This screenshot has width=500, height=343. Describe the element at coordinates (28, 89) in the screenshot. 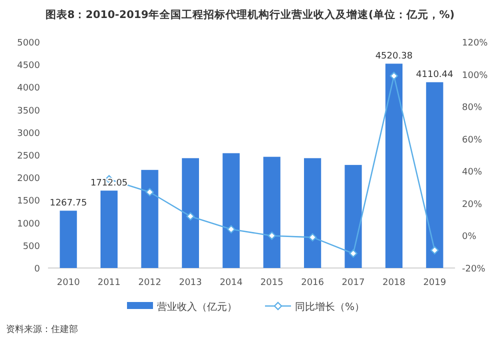

I see `y-tick-label: 4000` at that location.